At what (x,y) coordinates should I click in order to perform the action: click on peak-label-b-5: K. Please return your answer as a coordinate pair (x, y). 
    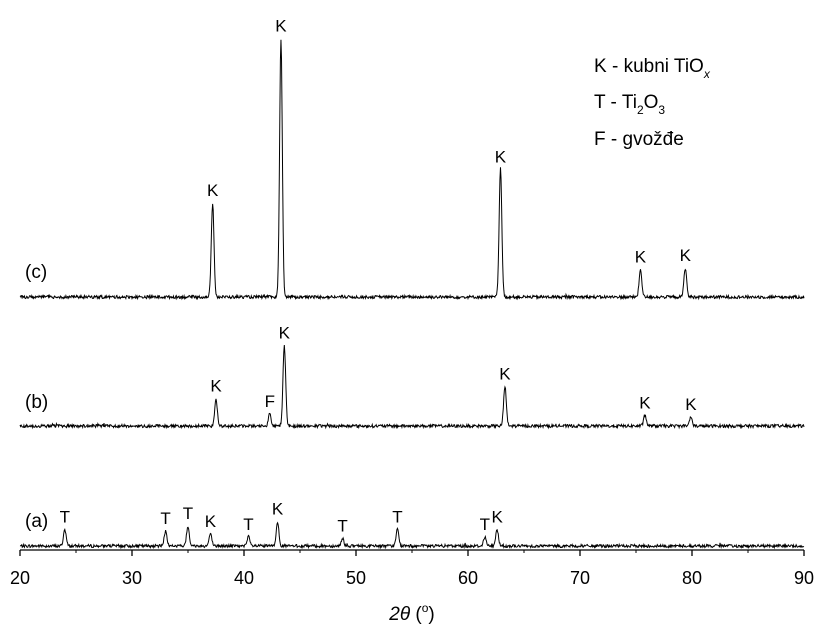
    Looking at the image, I should click on (691, 404).